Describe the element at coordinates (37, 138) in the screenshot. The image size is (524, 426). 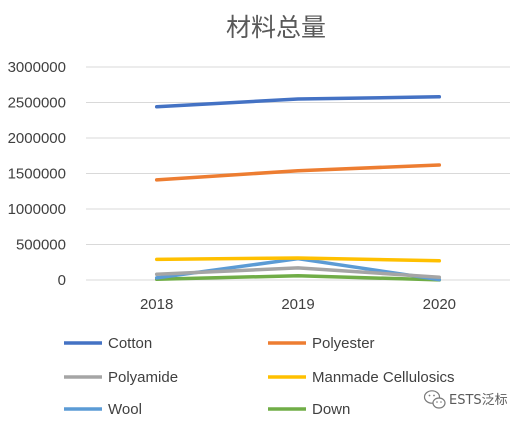
I see `y-tick-label: 2000000` at that location.